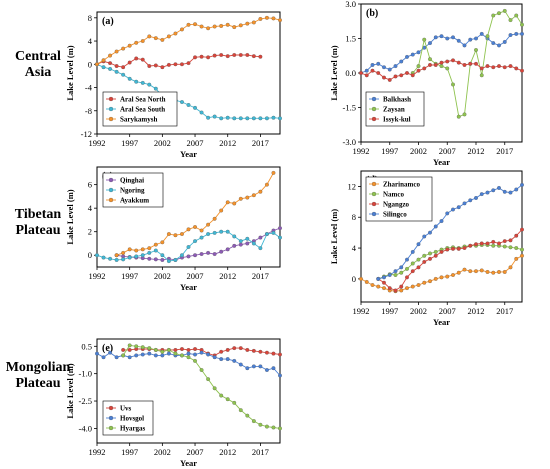  I want to click on legend-label: Sarykamysh, so click(138, 120).